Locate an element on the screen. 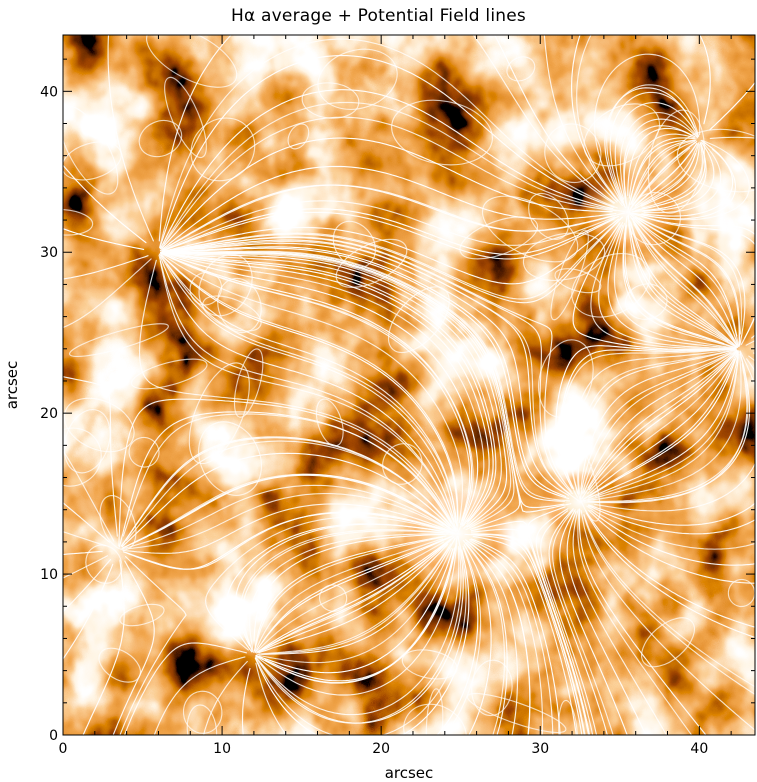  x-tick-label: 40 is located at coordinates (699, 749).